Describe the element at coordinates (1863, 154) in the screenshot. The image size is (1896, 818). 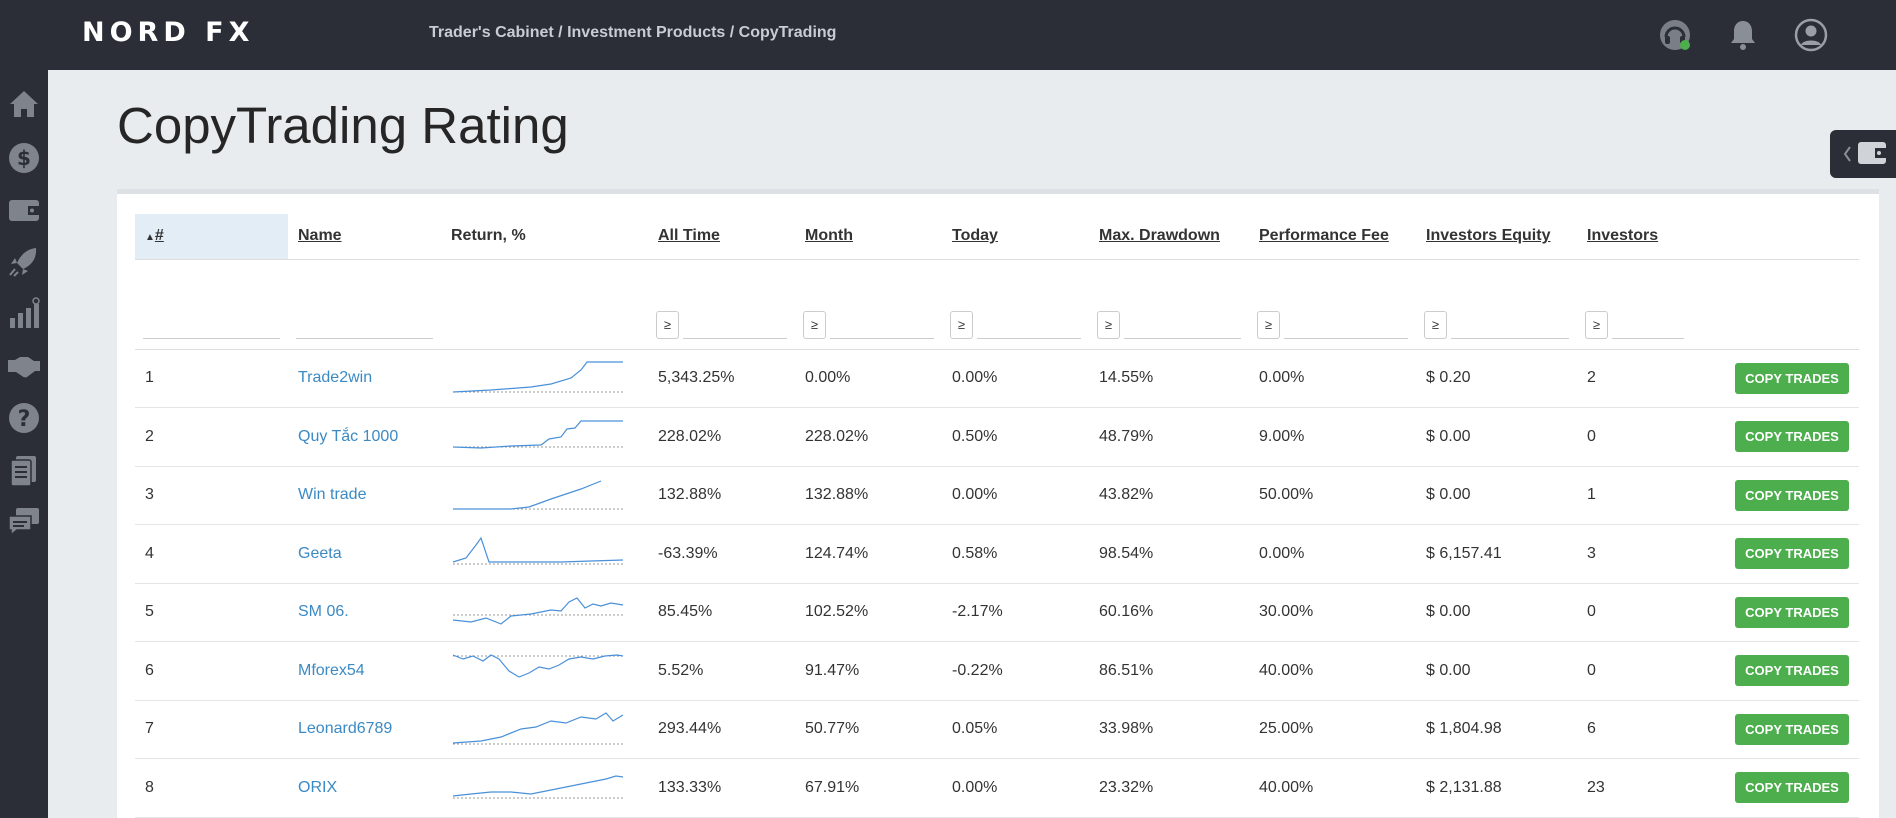
I see `wallet-panel-toggle` at that location.